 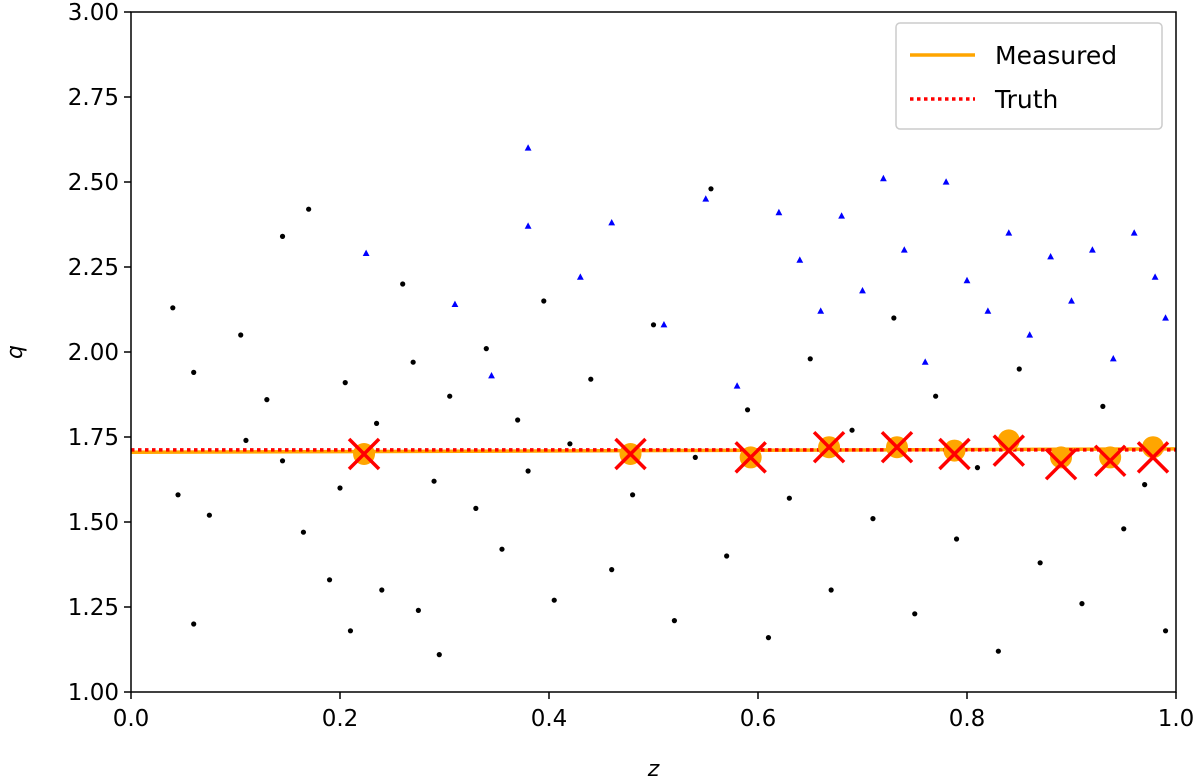 What do you see at coordinates (93, 693) in the screenshot?
I see `y-tick-label: 1.00` at bounding box center [93, 693].